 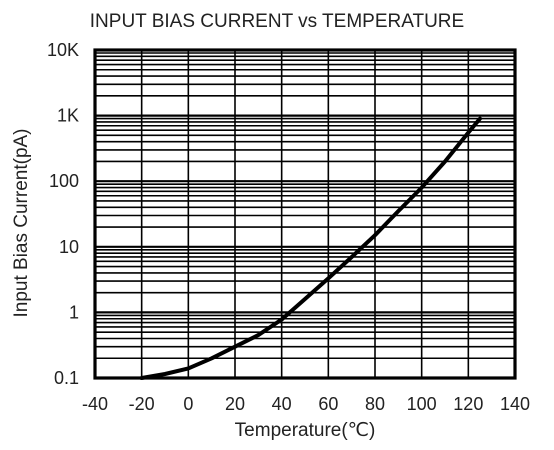 I want to click on x-tick-label: 0, so click(x=188, y=404).